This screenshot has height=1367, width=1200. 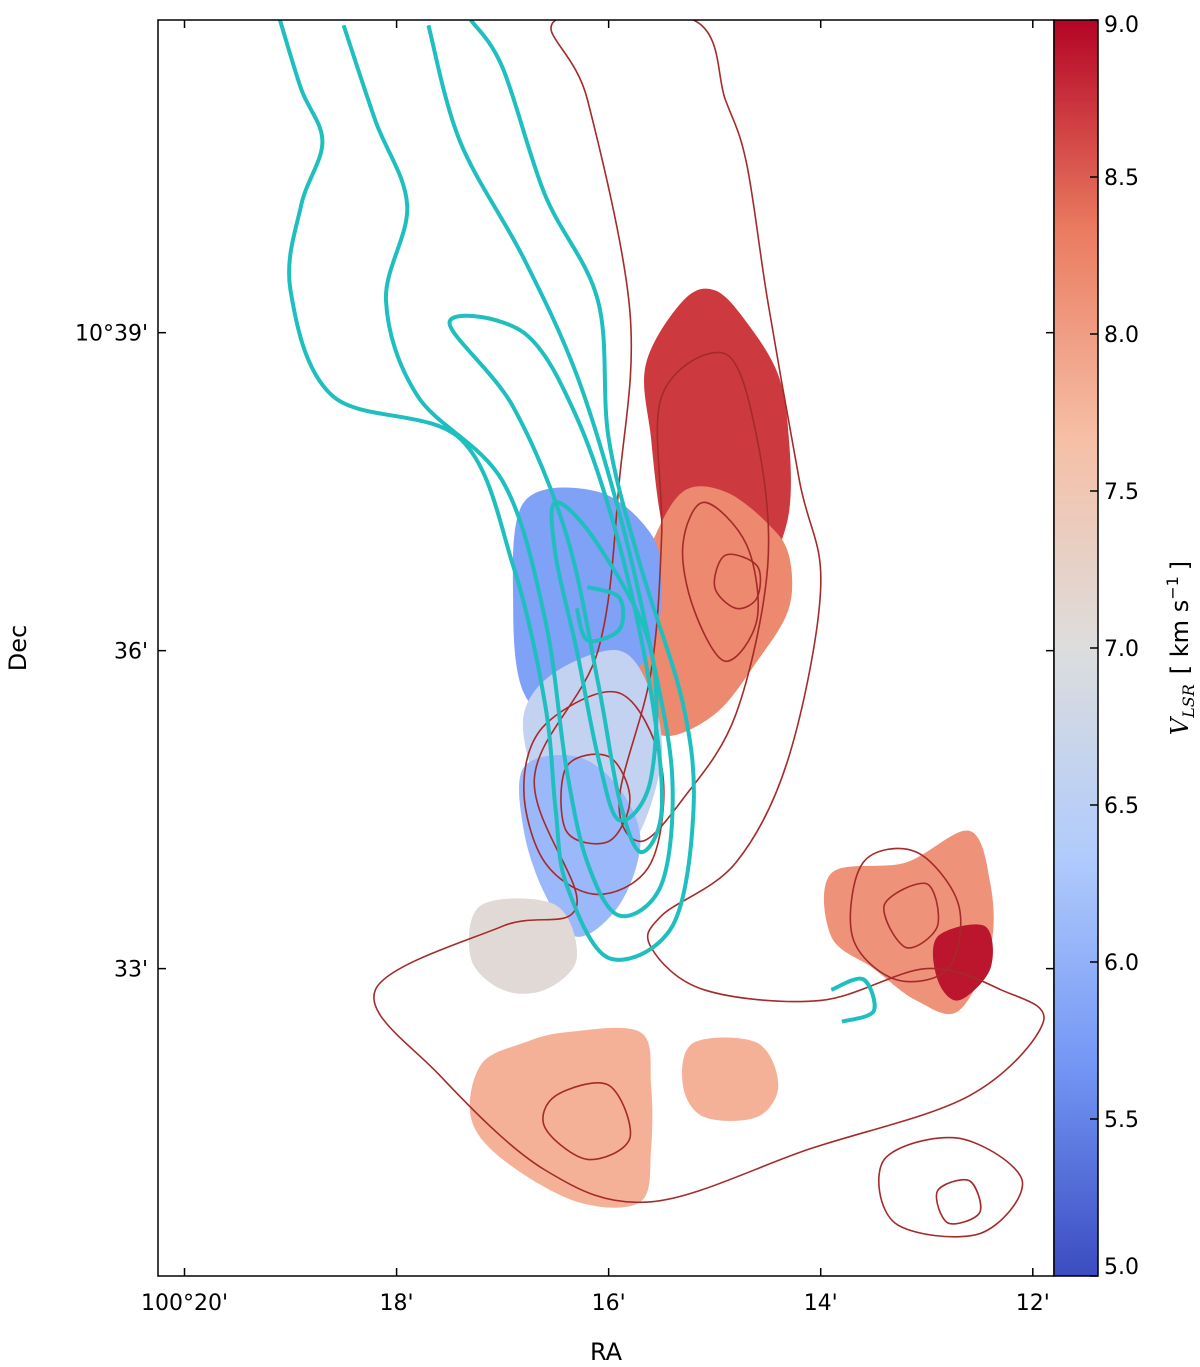 What do you see at coordinates (606, 1352) in the screenshot?
I see `x-axis-label: RA` at bounding box center [606, 1352].